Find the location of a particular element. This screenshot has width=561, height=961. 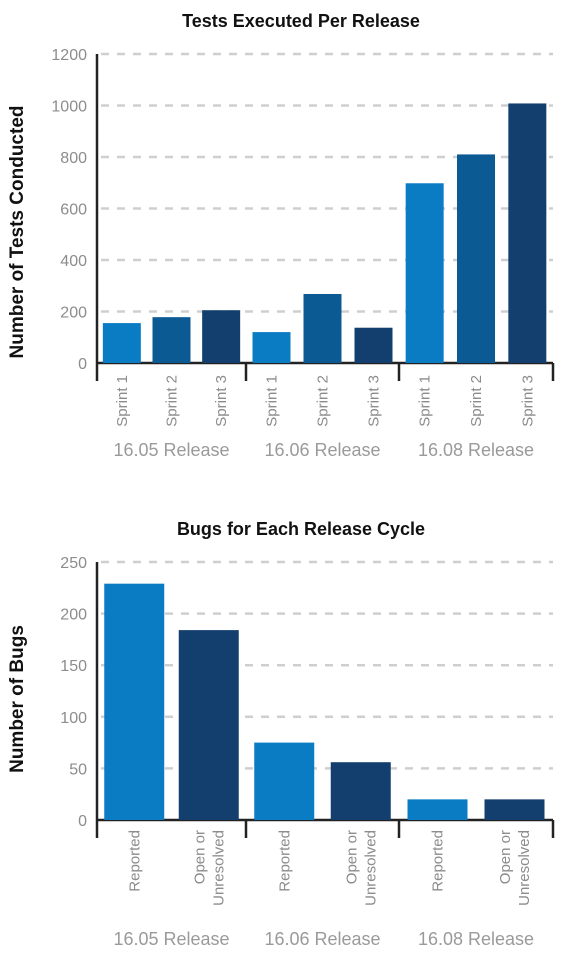

y-tick-label: 100 is located at coordinates (73, 718).